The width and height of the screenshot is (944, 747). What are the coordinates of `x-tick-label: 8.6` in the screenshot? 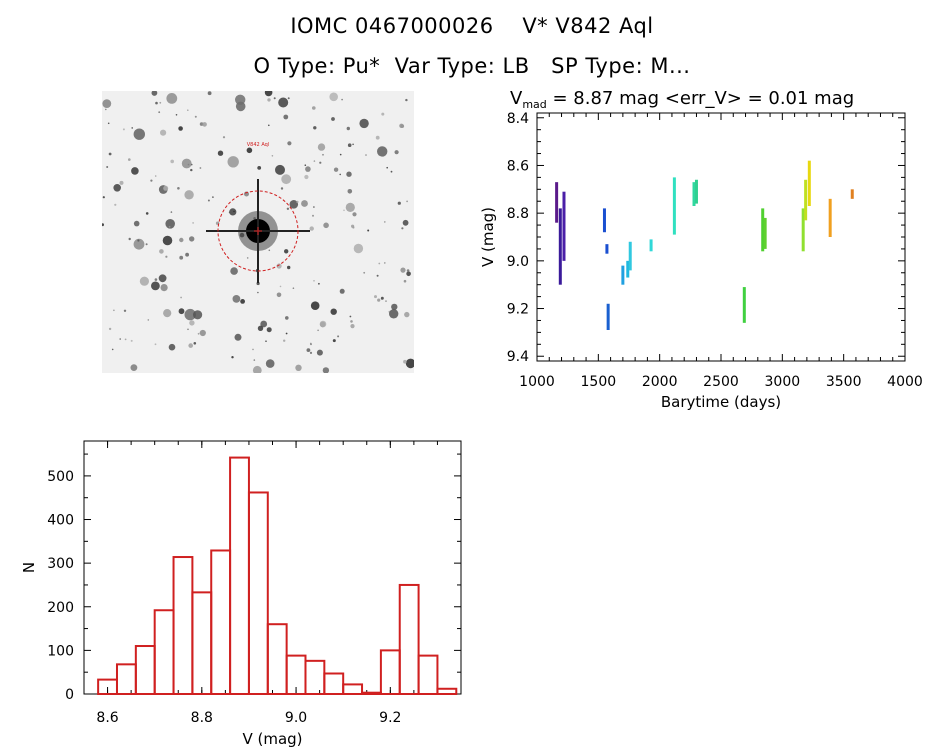 It's located at (107, 718).